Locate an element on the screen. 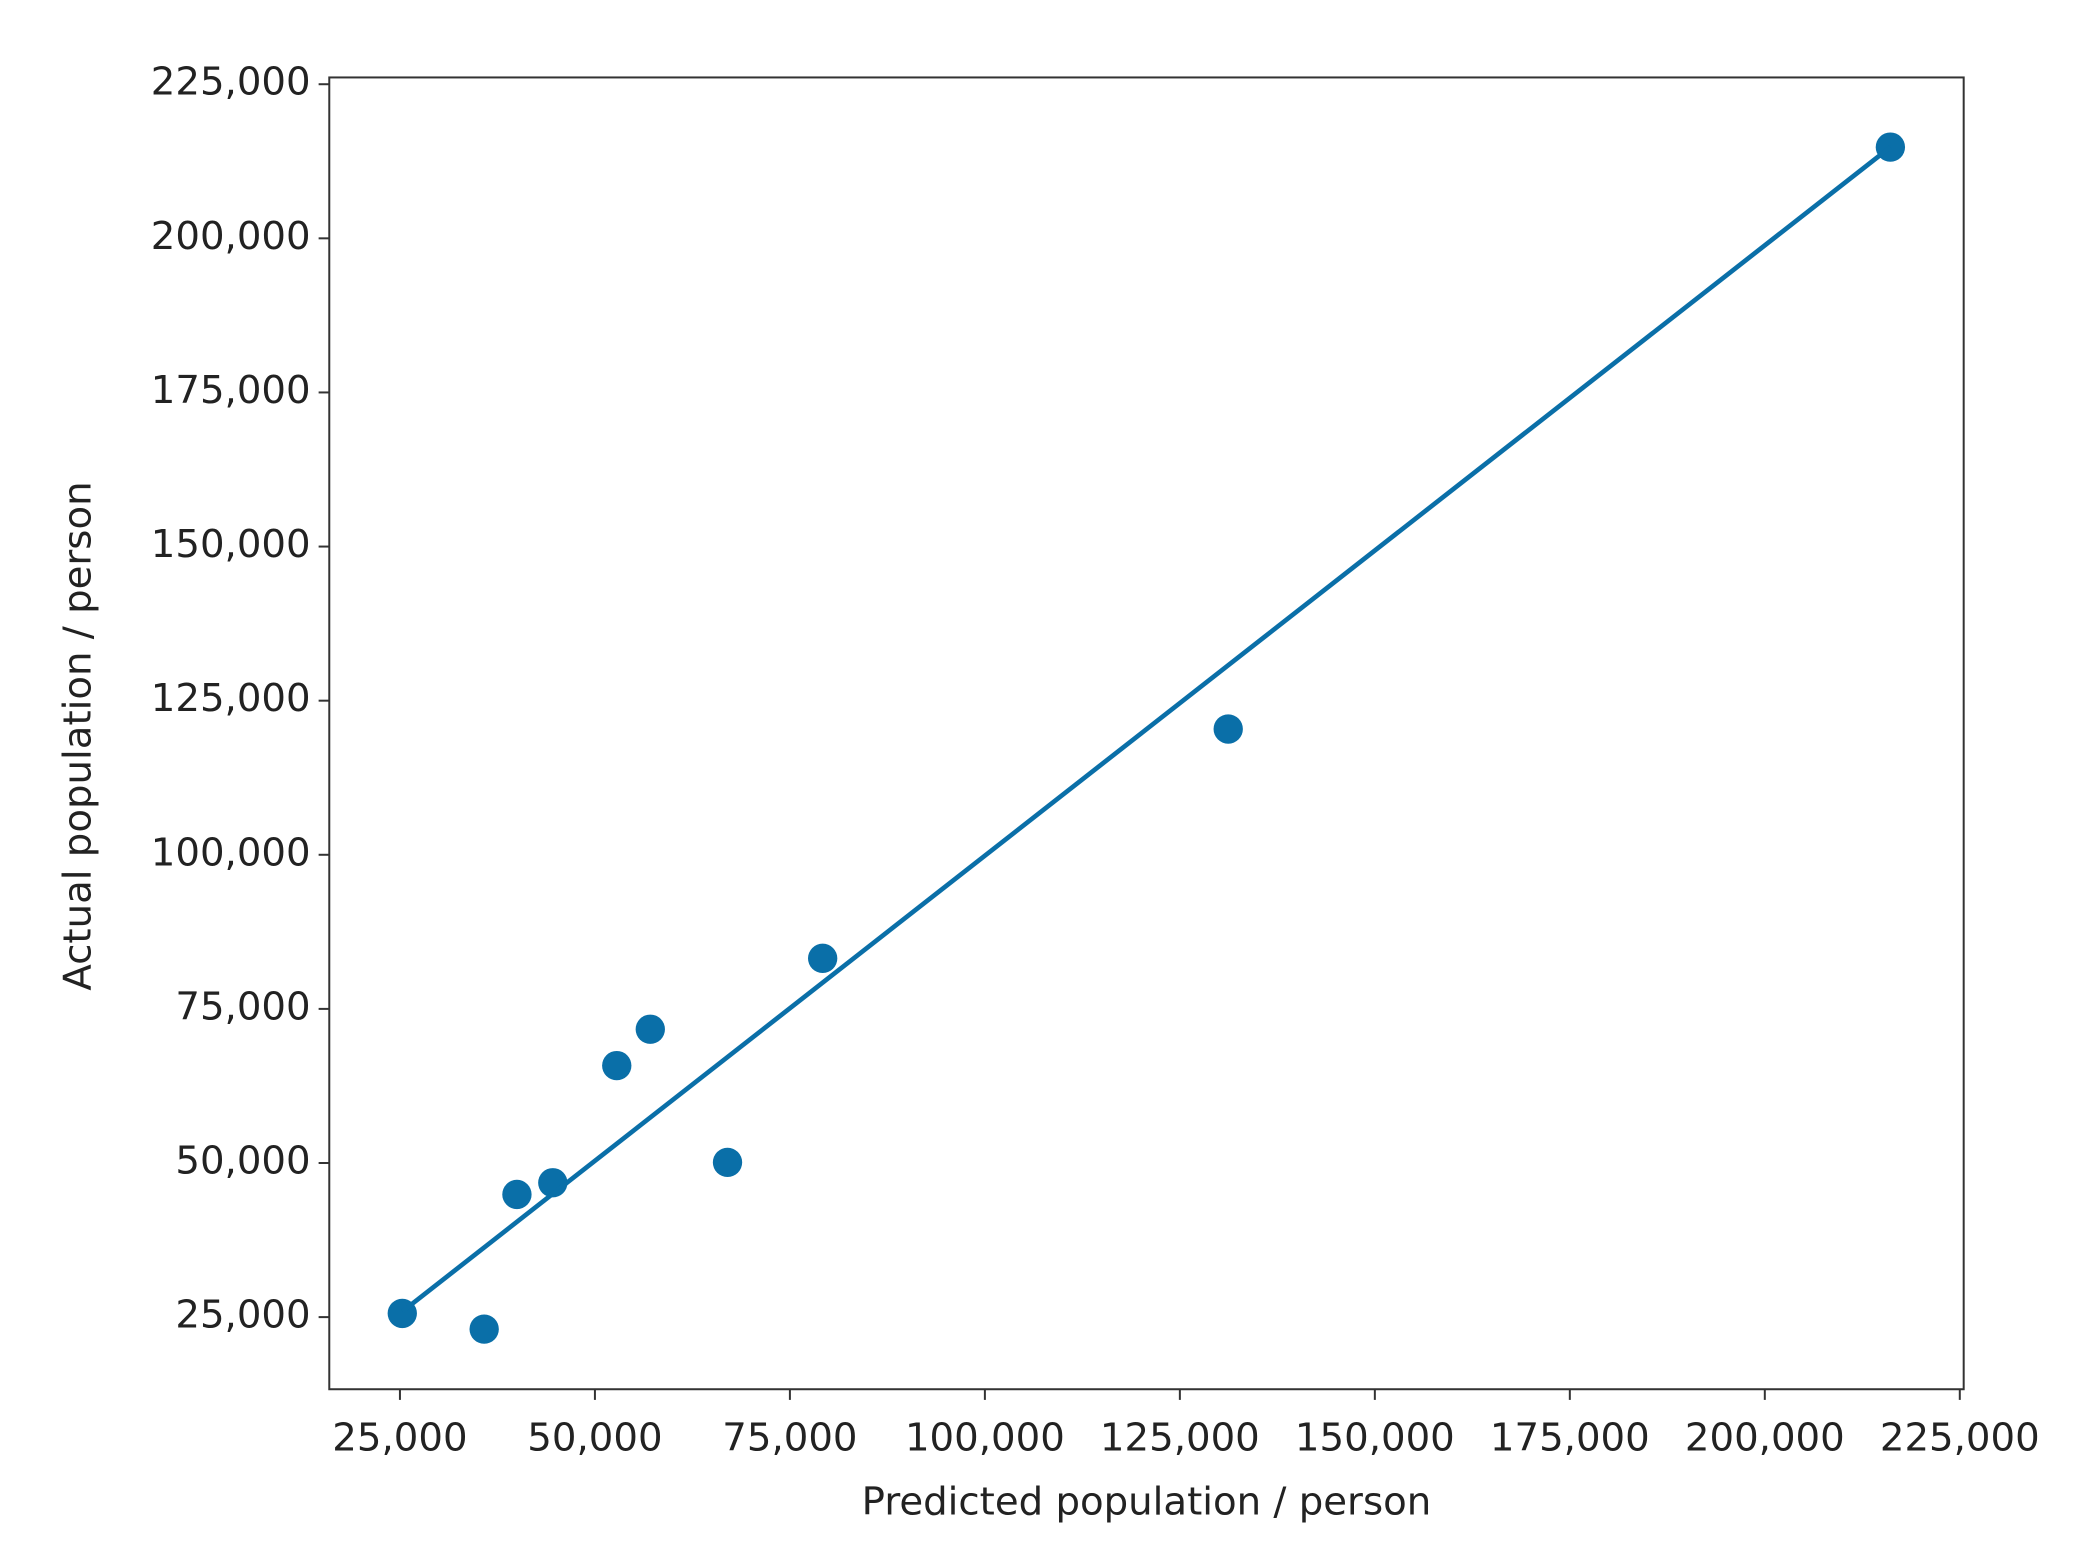  x-tick-label: 125,000 is located at coordinates (1180, 1437).